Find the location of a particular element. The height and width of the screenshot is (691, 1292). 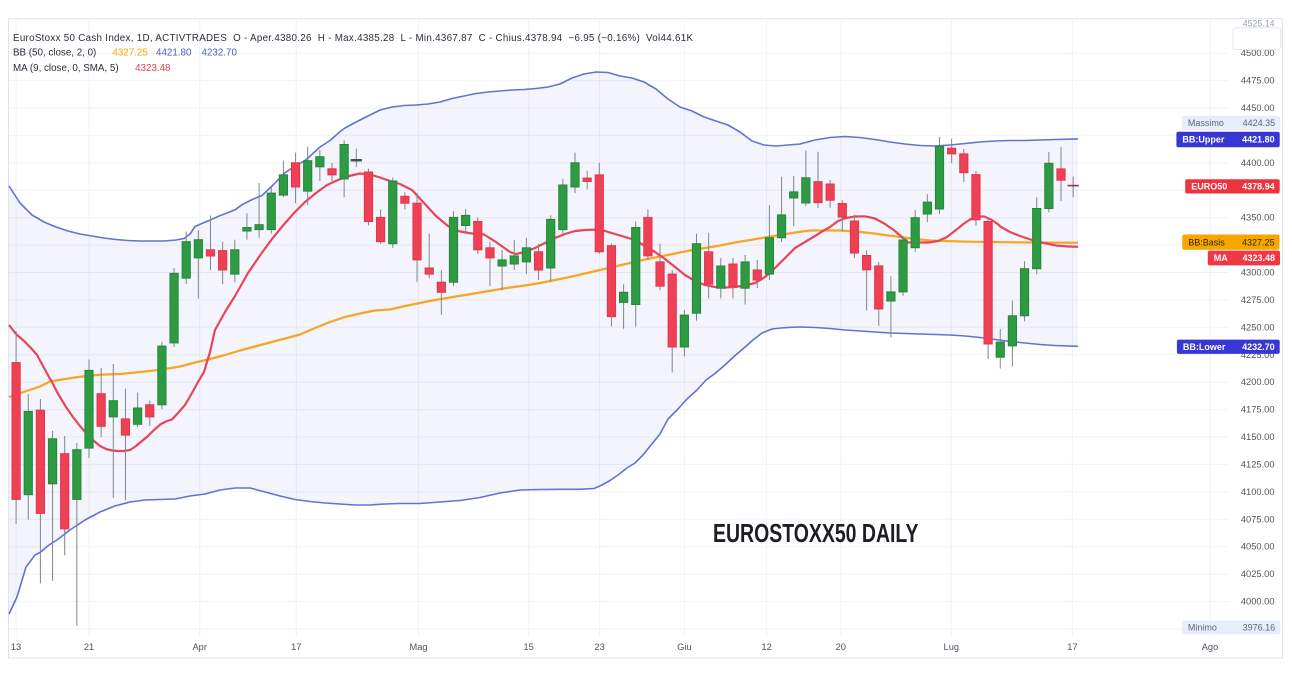

svg-text: 4475.00 is located at coordinates (1258, 81).